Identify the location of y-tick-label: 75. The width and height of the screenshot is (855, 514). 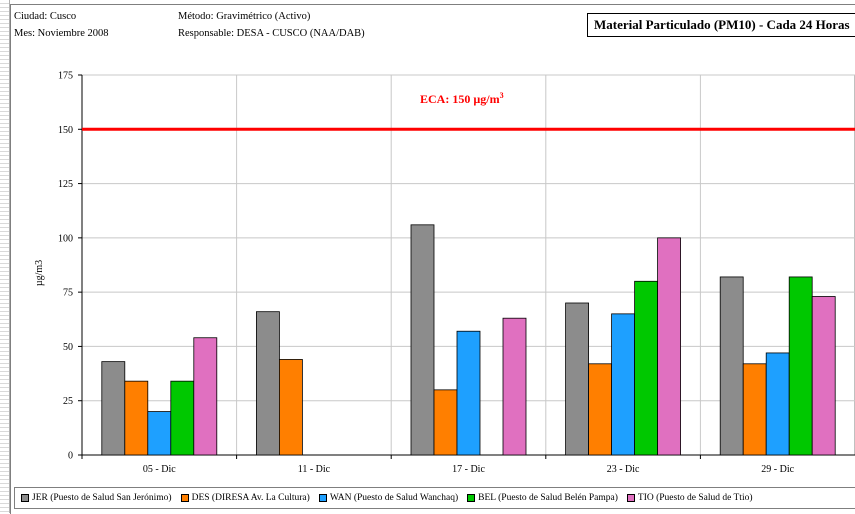
(68, 293).